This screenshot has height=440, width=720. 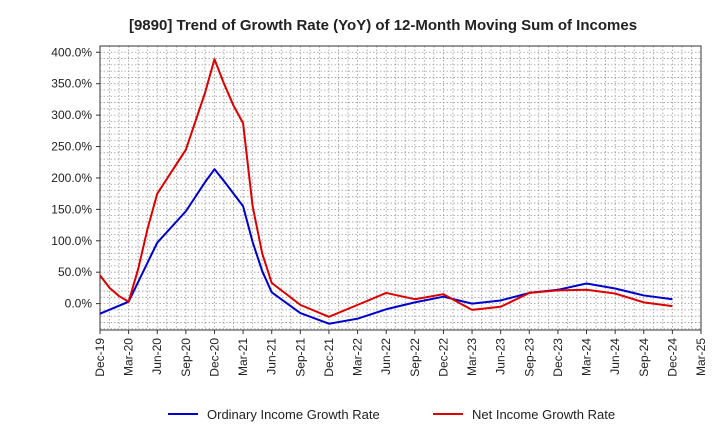 I want to click on legend-label-1: Ordinary Income Growth Rate, so click(x=293, y=414).